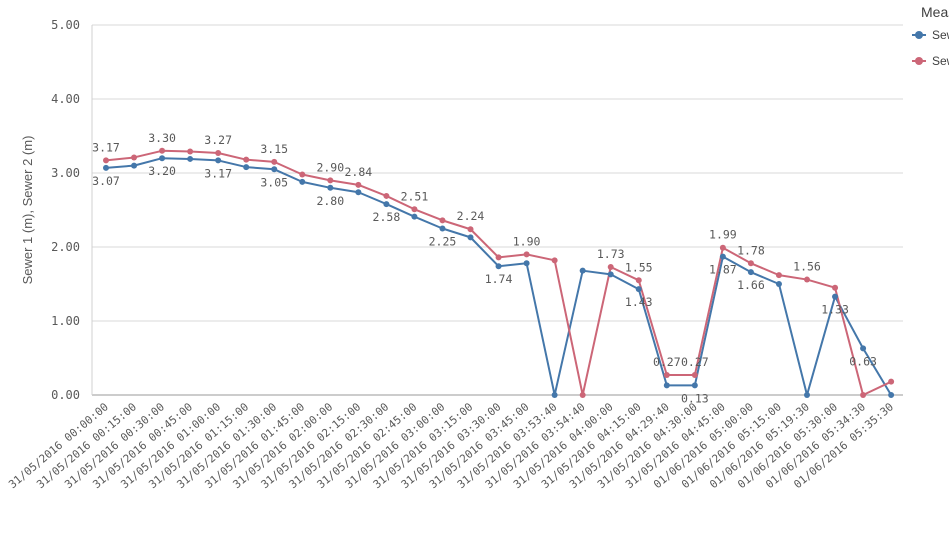 The width and height of the screenshot is (949, 544). I want to click on data-label: 3.15, so click(274, 149).